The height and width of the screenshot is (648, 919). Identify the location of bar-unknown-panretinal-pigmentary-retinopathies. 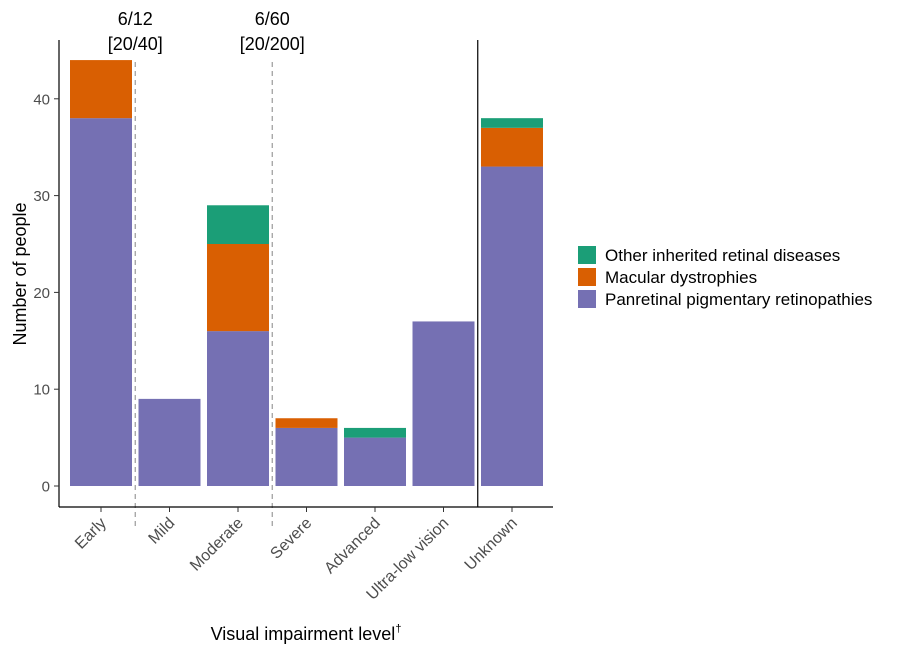
(512, 326).